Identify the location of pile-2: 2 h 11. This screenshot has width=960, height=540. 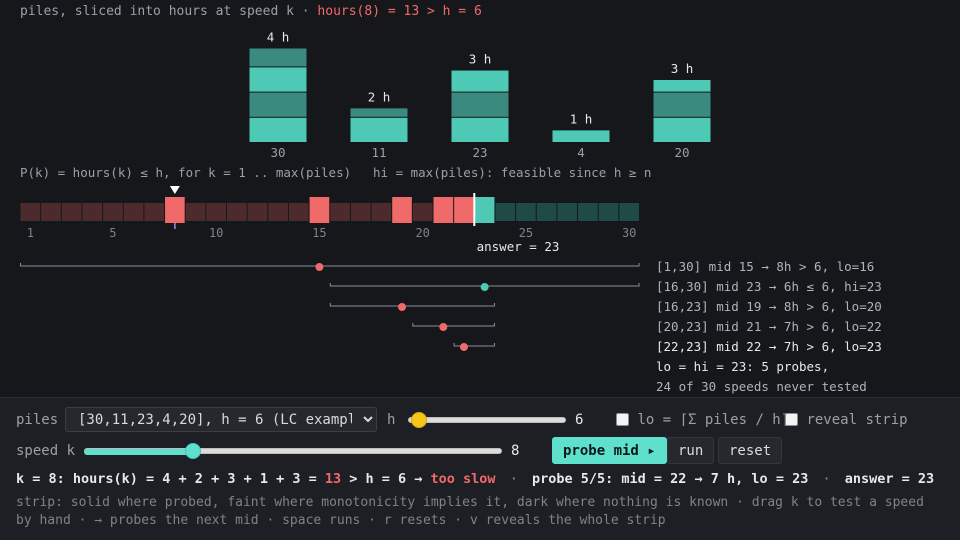
(379, 124).